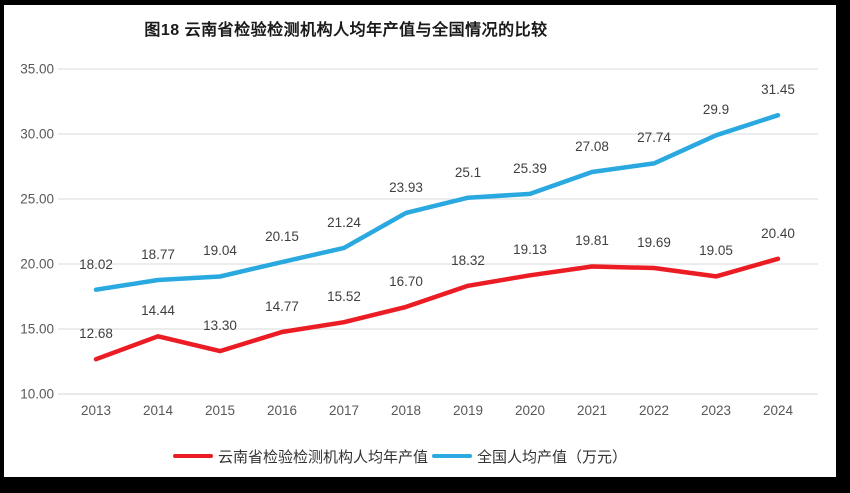  I want to click on legend-label: 全国人均产值（万元）, so click(552, 457).